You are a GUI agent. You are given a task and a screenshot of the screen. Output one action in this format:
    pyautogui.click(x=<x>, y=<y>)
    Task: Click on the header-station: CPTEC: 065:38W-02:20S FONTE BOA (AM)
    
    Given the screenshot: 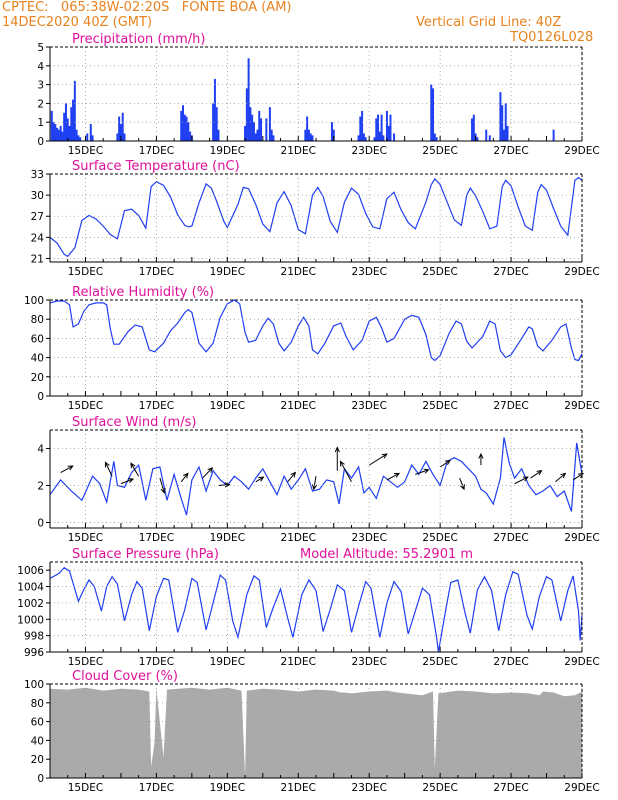 What is the action you would take?
    pyautogui.click(x=147, y=7)
    